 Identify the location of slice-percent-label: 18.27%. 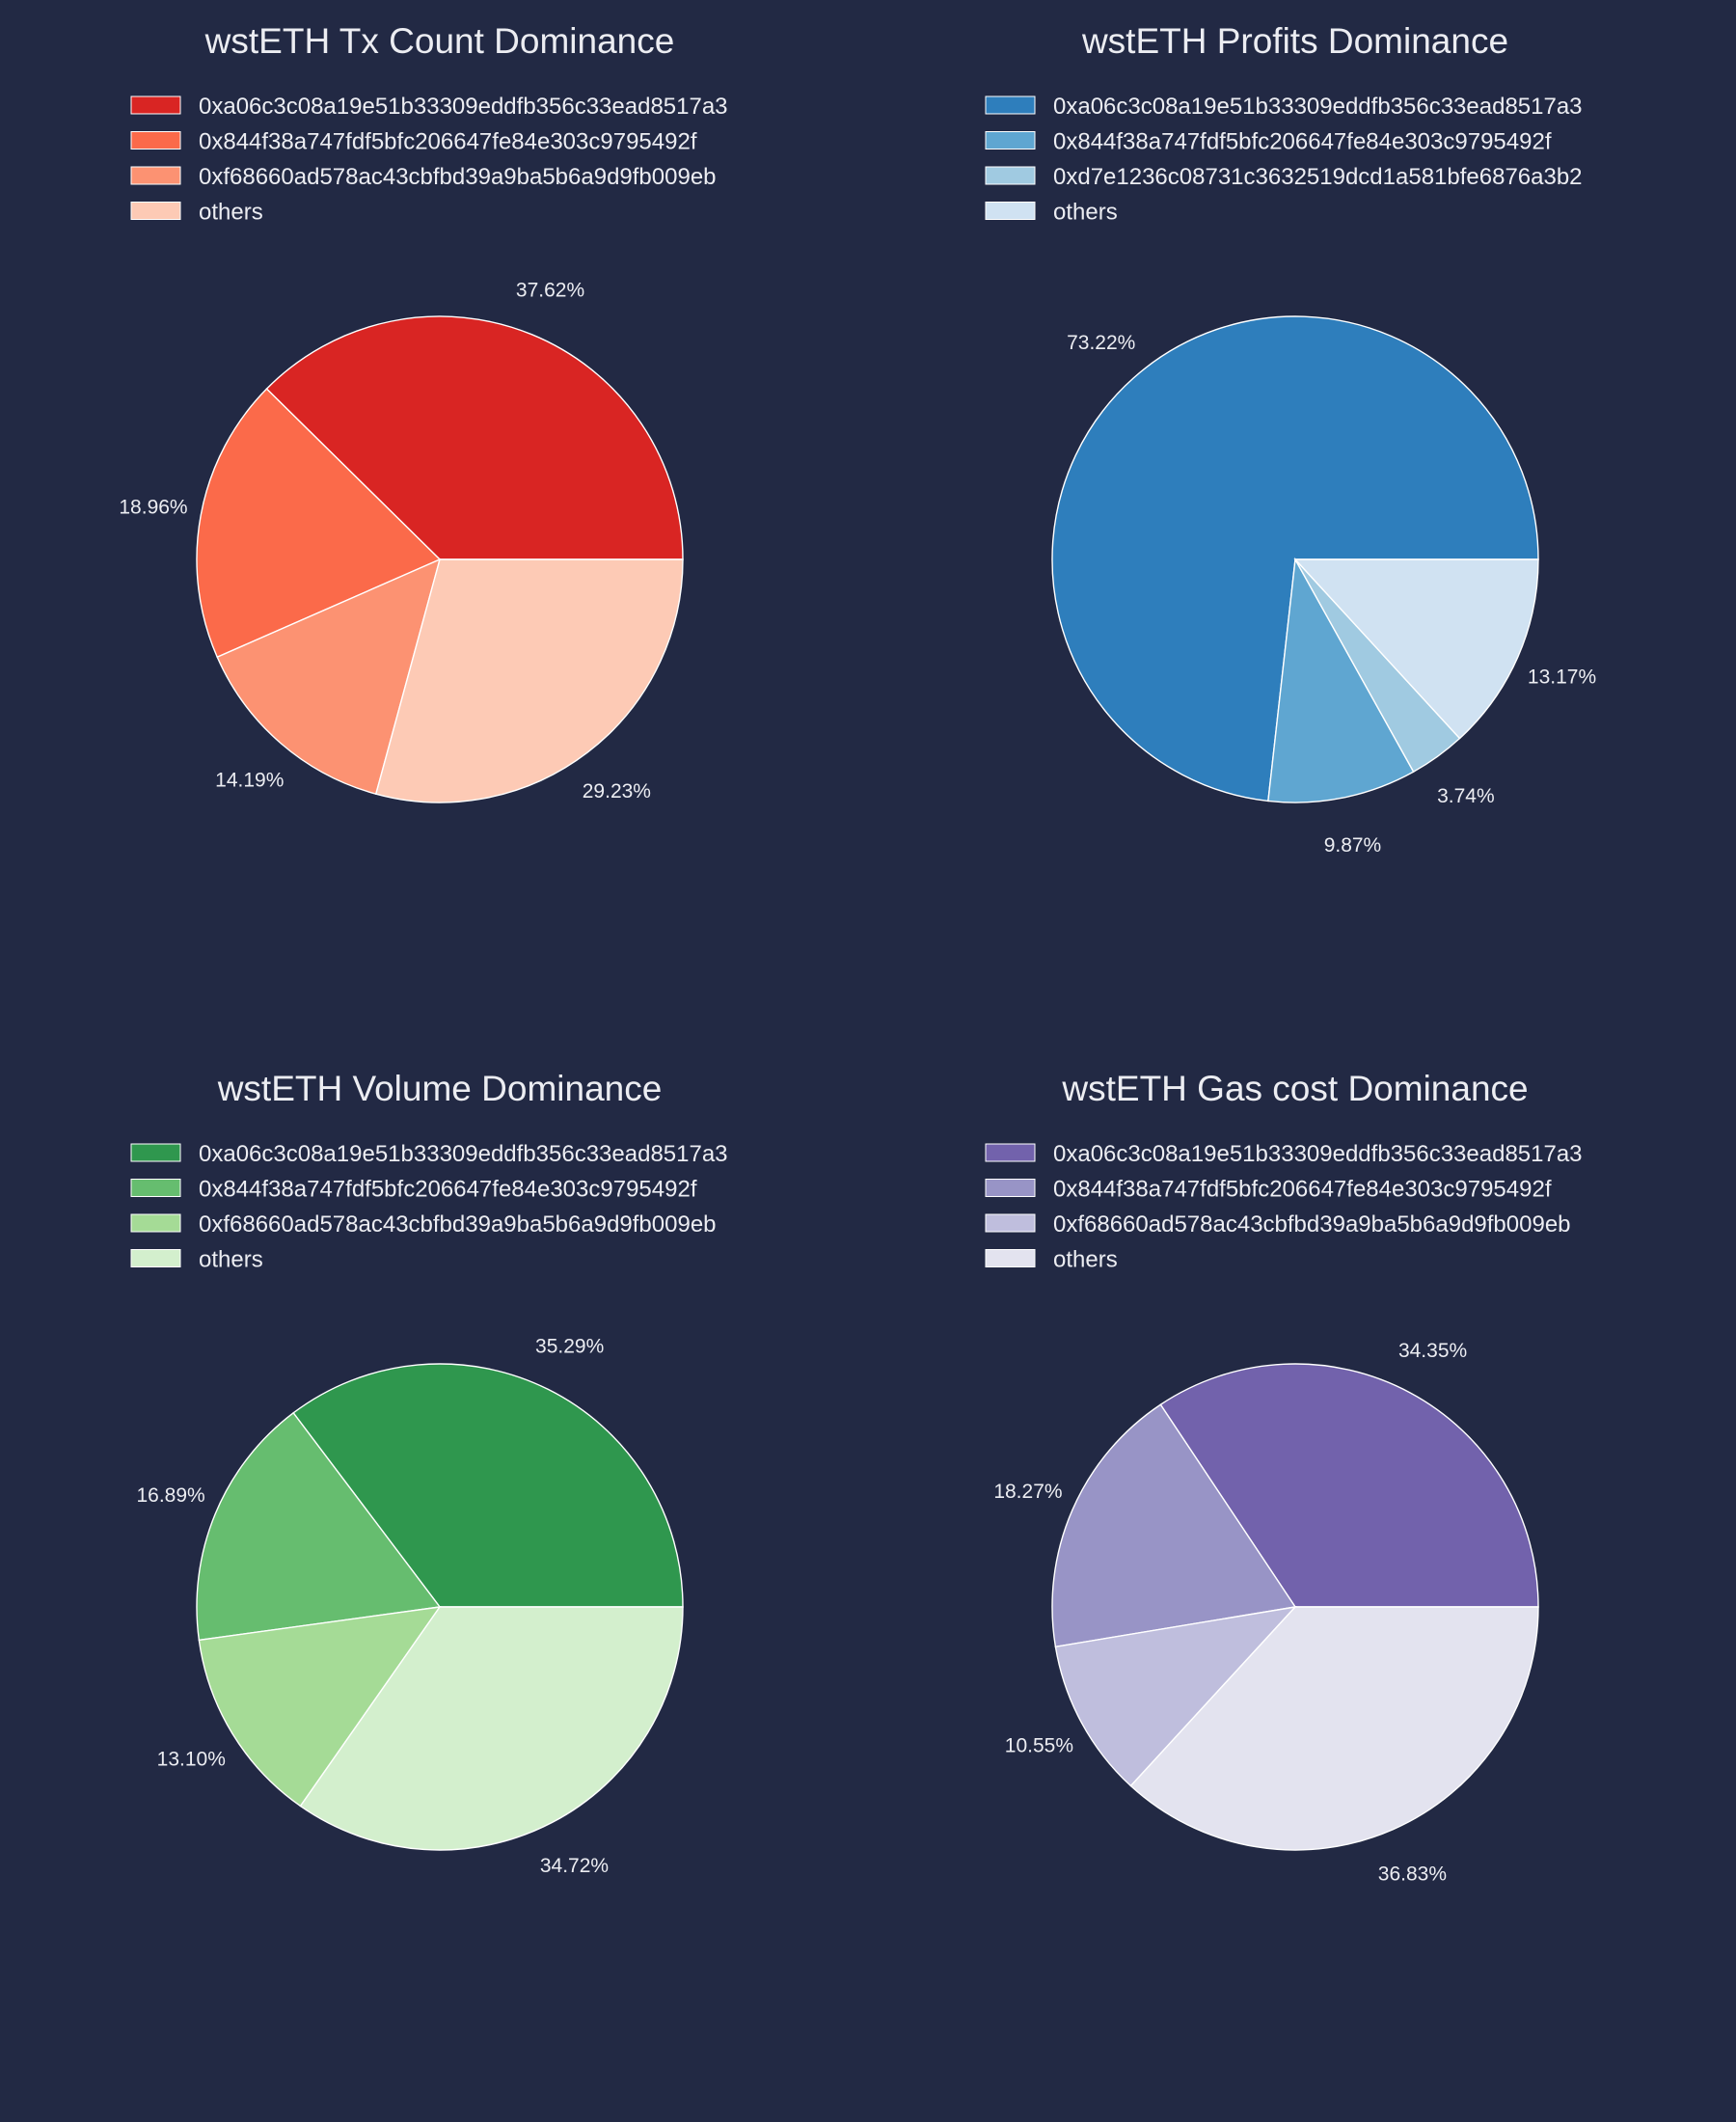
(1028, 1492).